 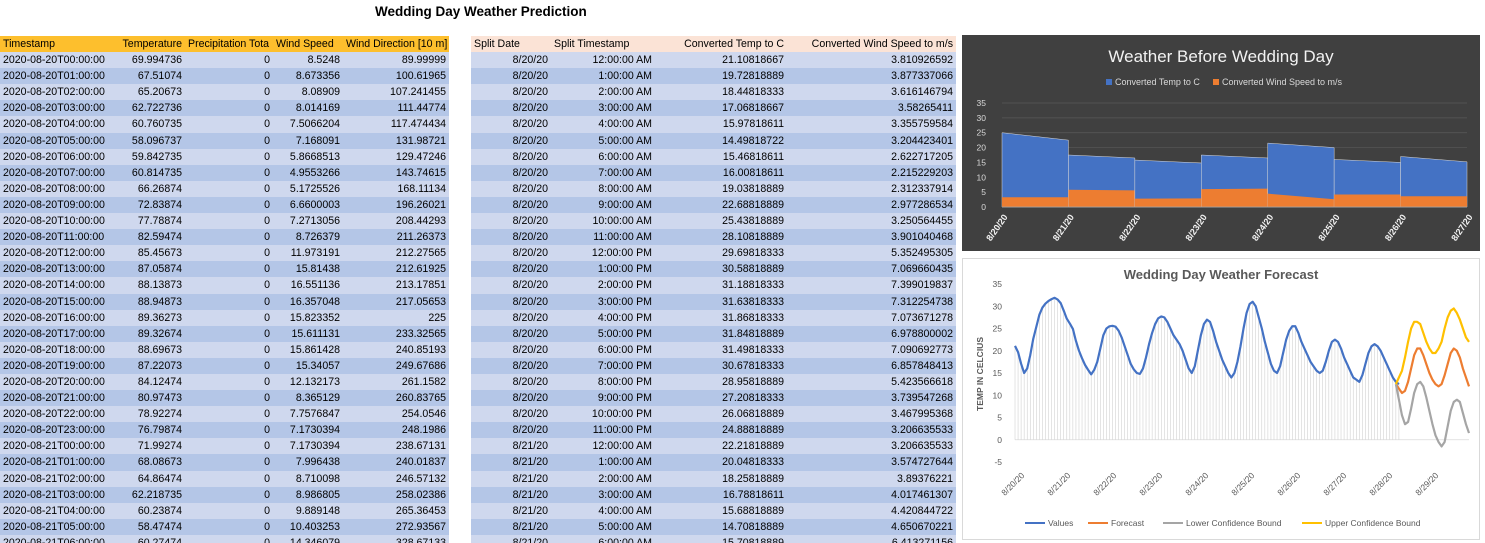 I want to click on table-cell: 11.973191, so click(x=315, y=253).